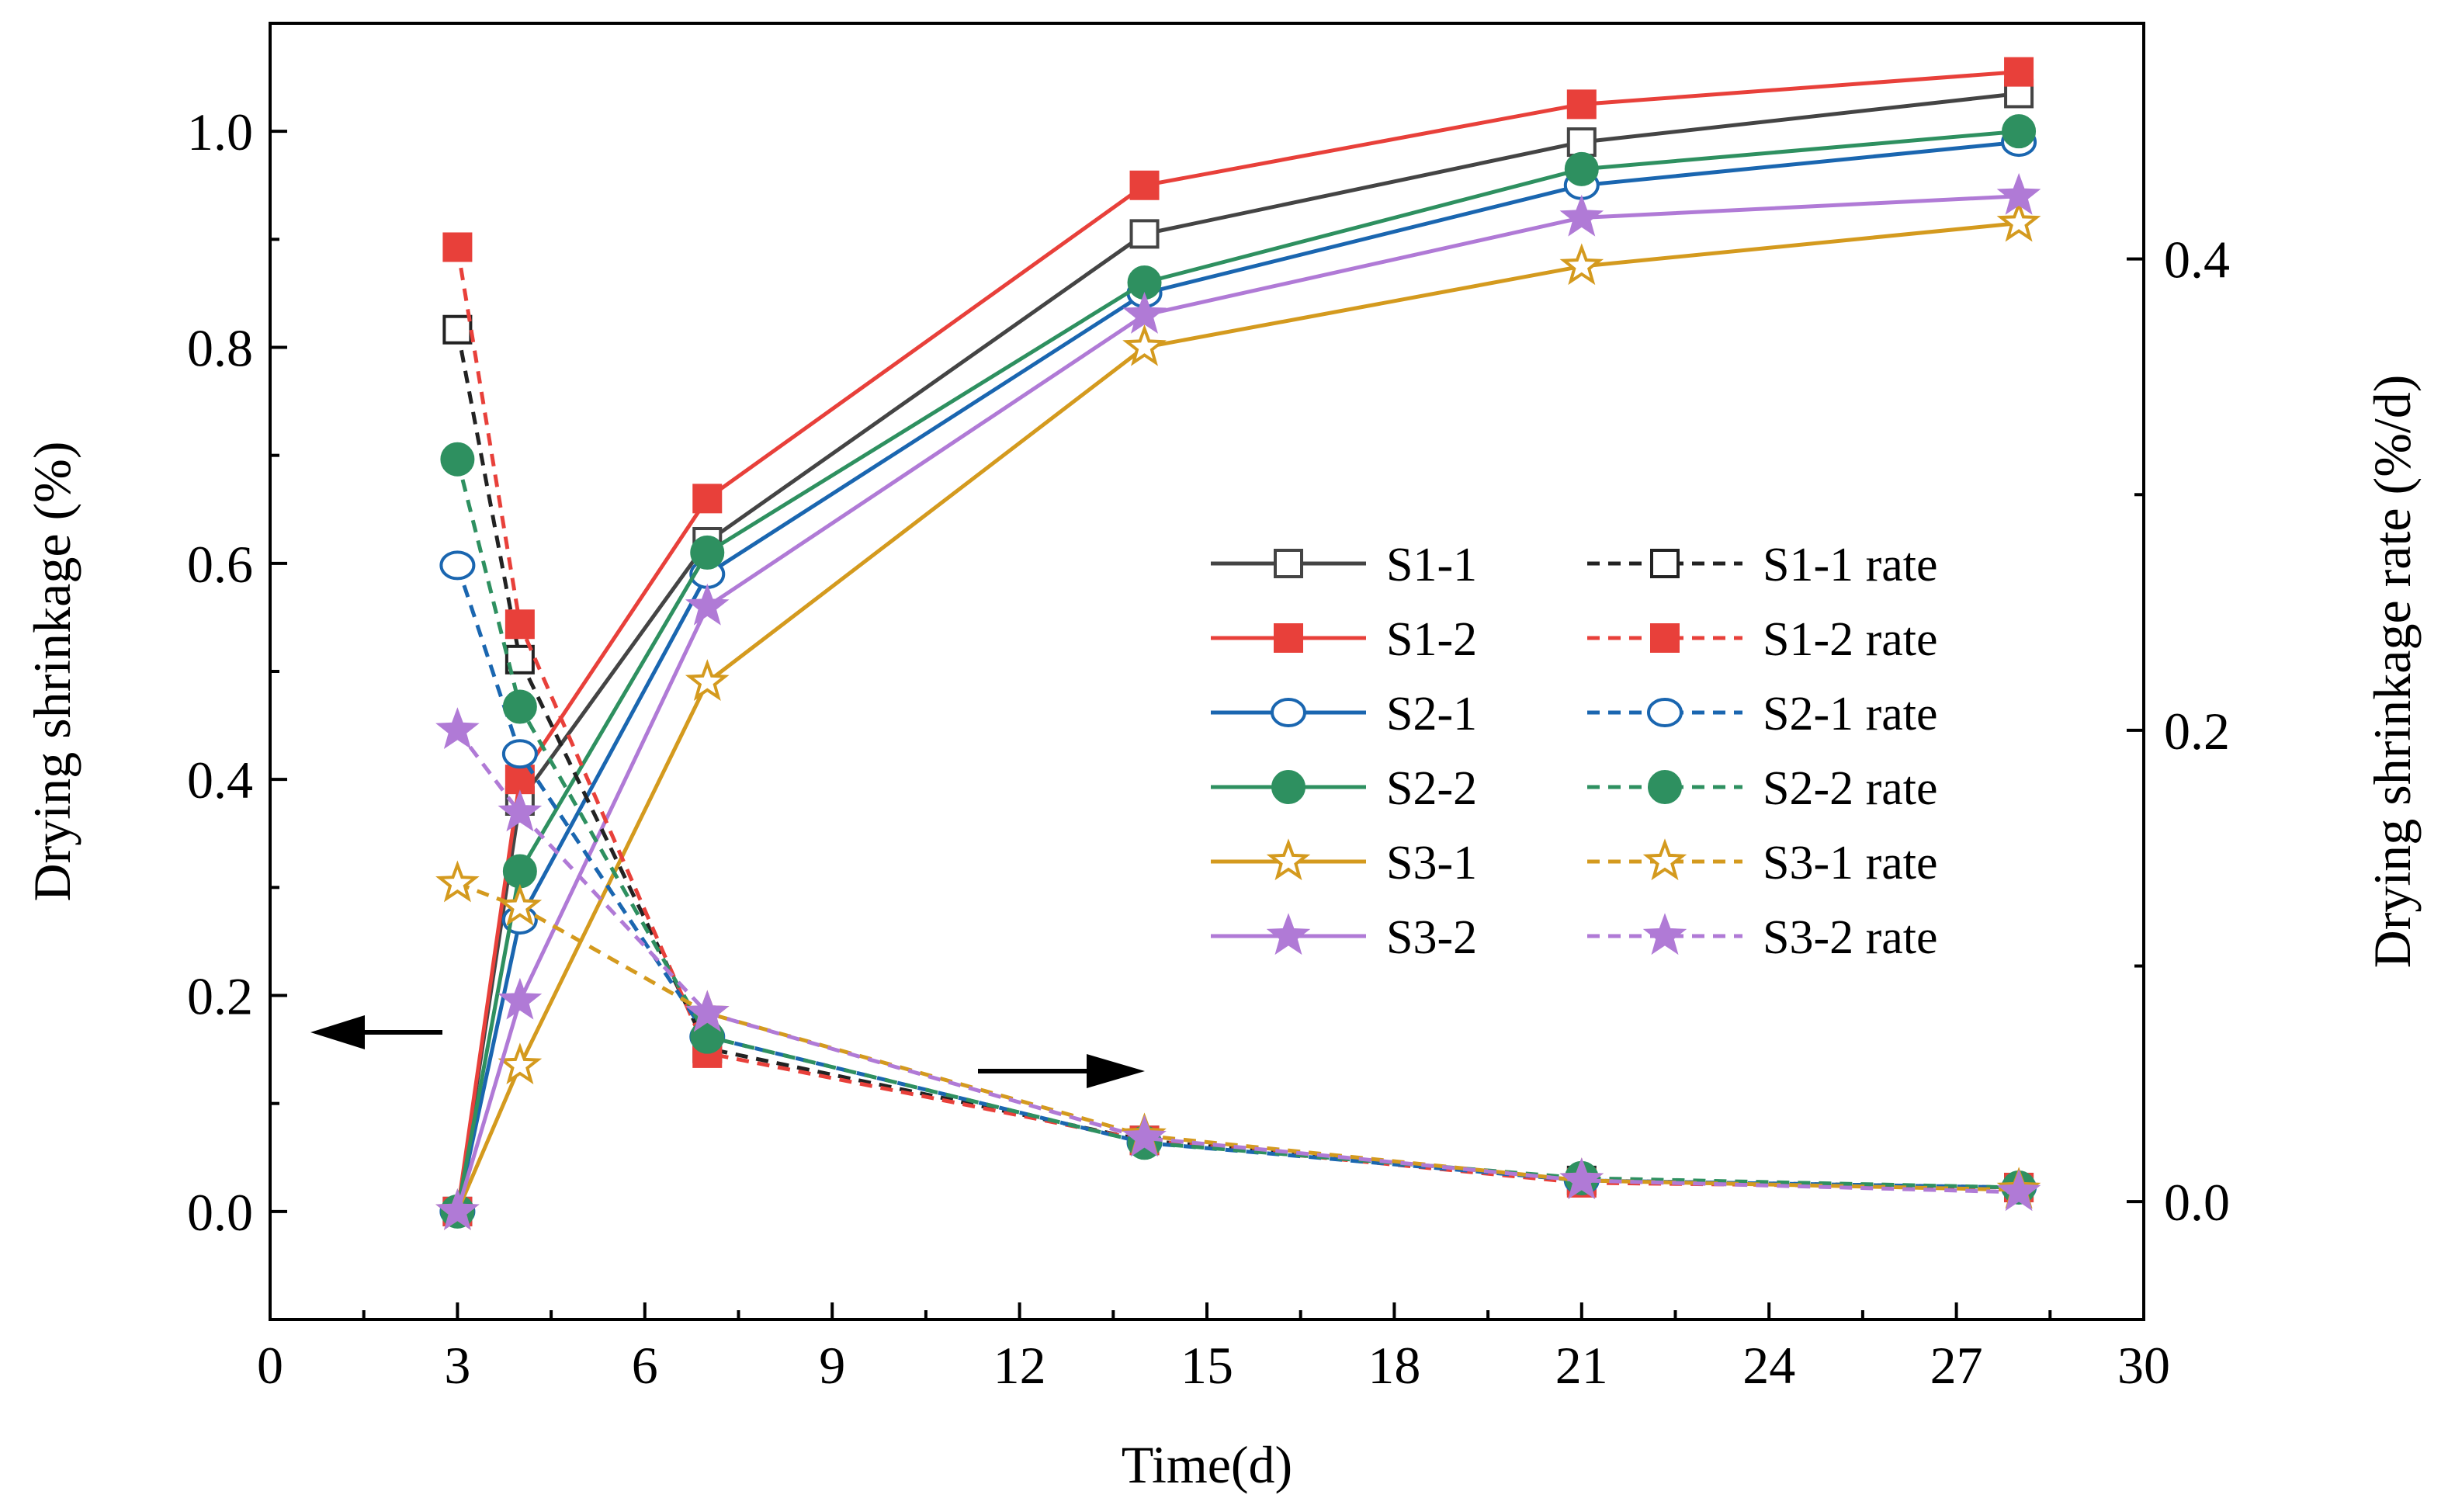  What do you see at coordinates (1344, 565) in the screenshot?
I see `legend-entry: S1-1` at bounding box center [1344, 565].